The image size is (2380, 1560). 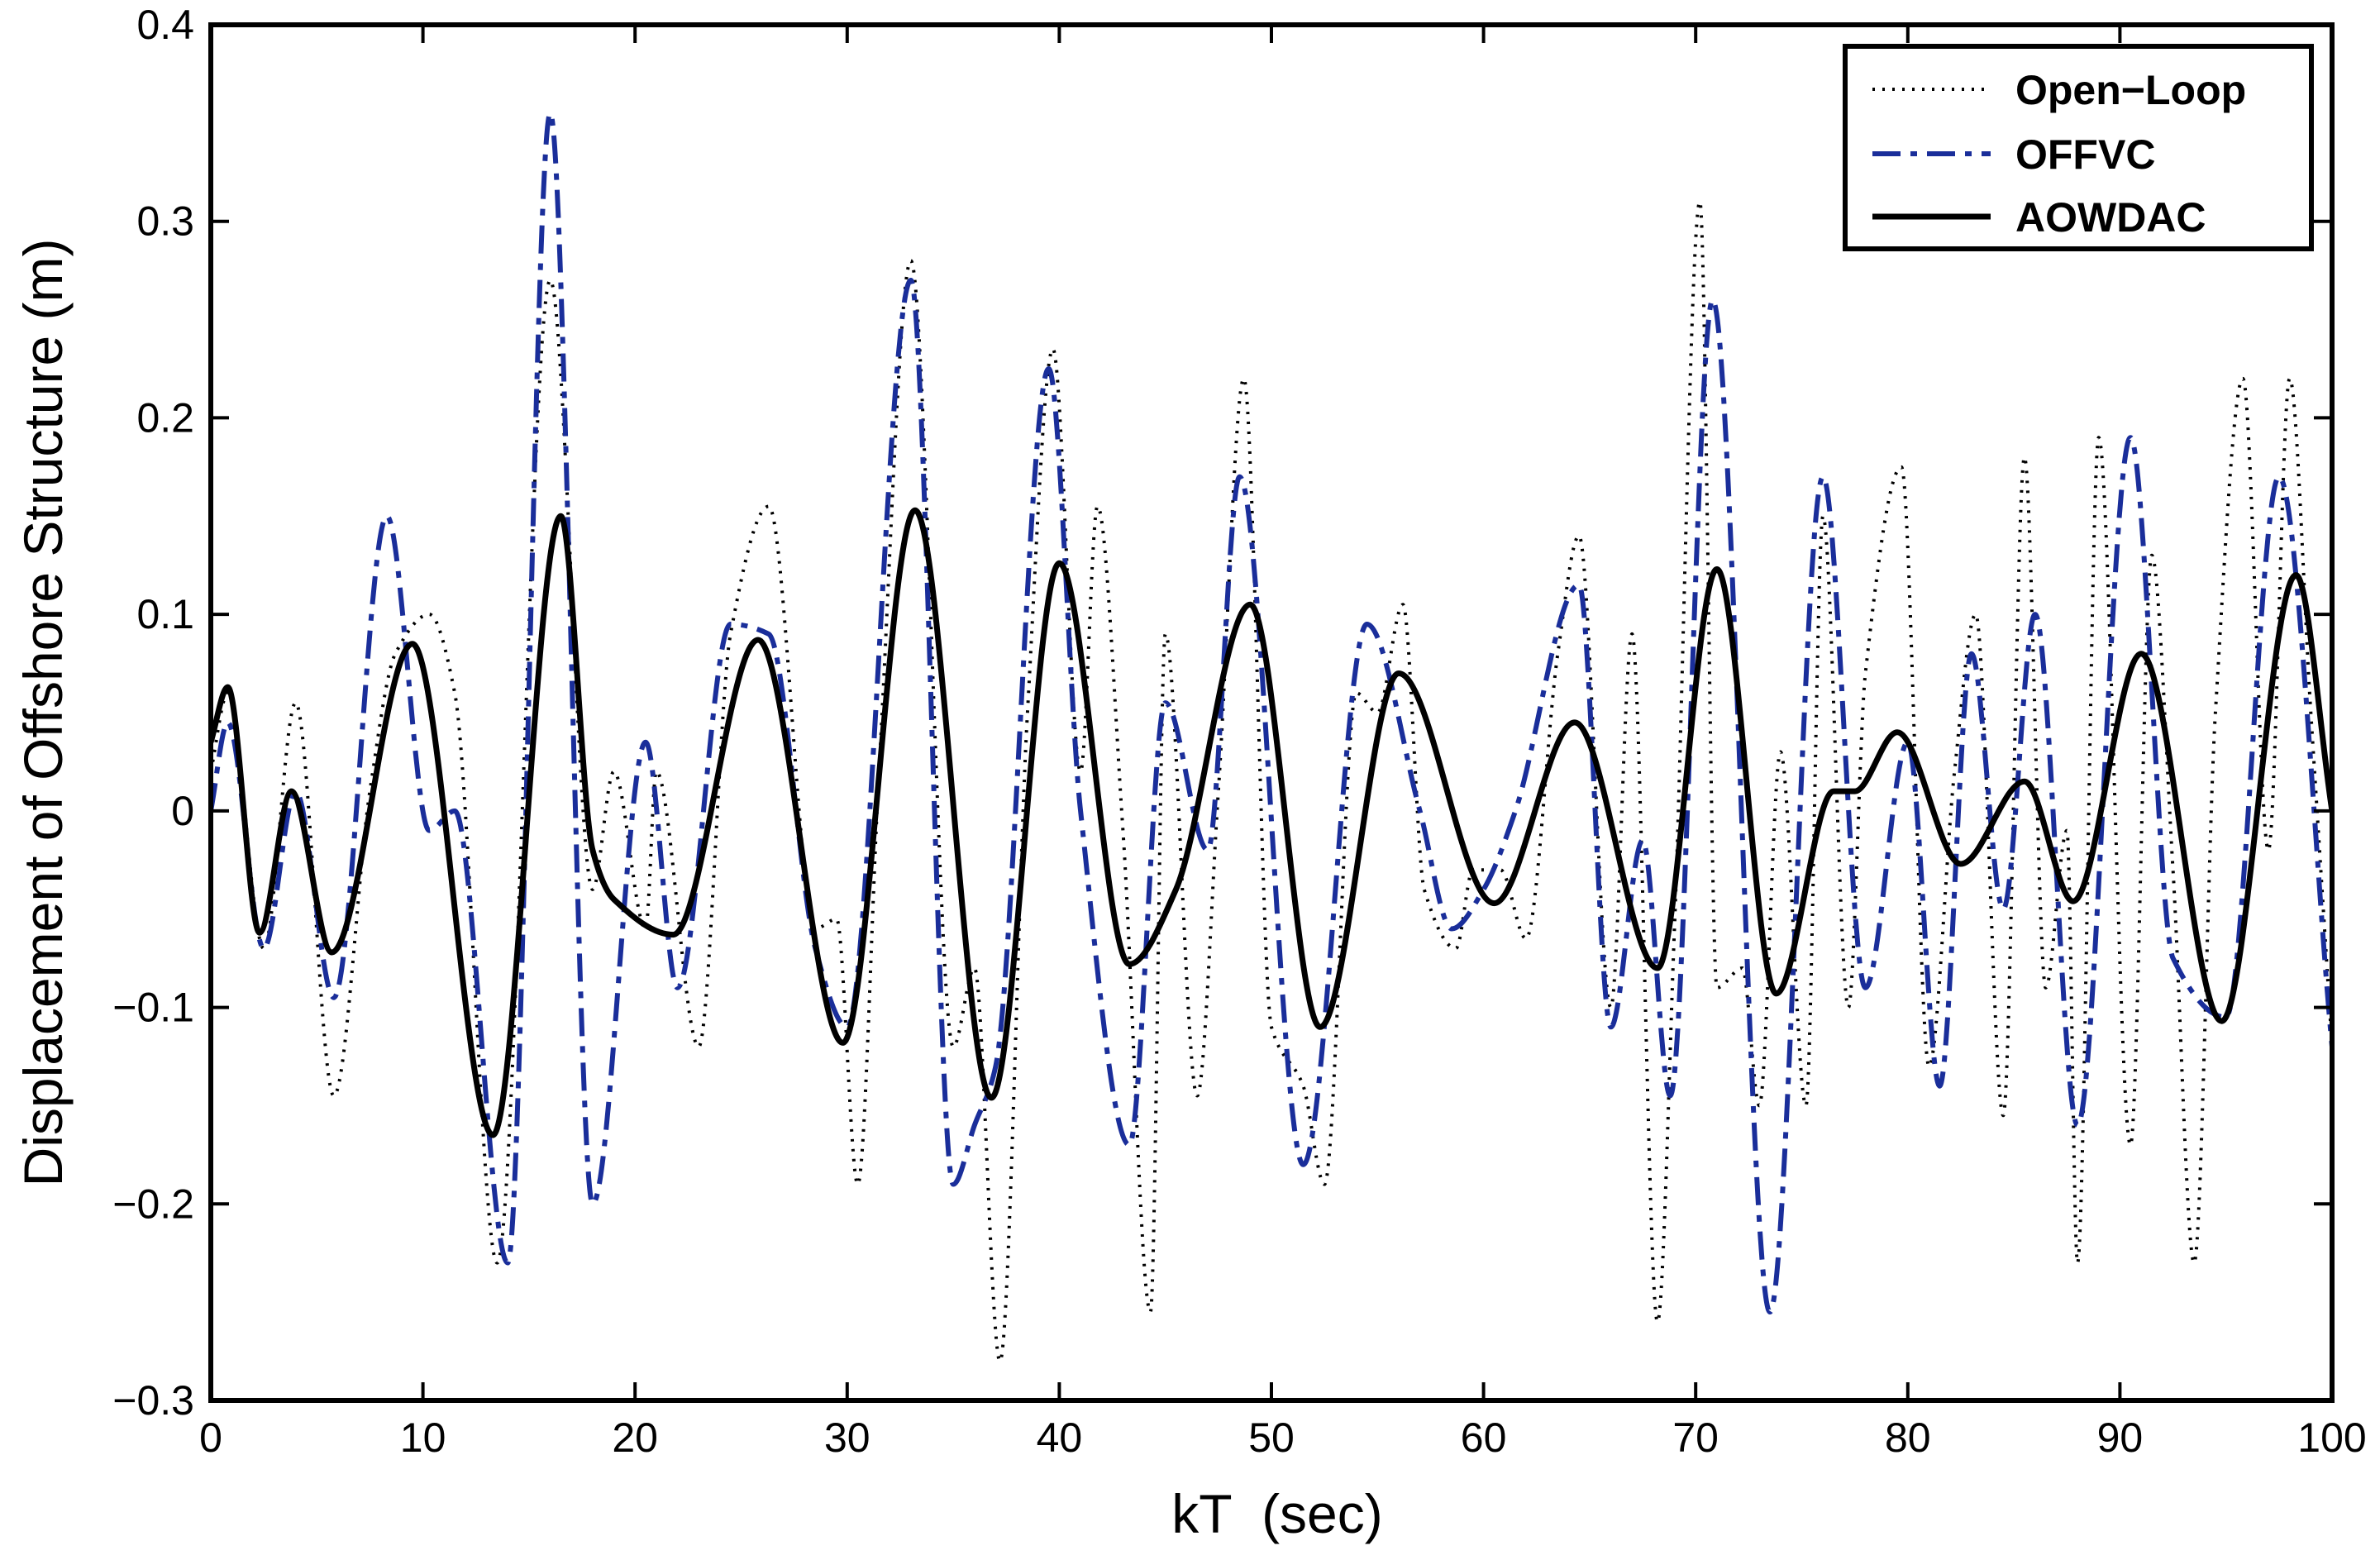 What do you see at coordinates (1484, 1437) in the screenshot?
I see `x-tick-label: 60` at bounding box center [1484, 1437].